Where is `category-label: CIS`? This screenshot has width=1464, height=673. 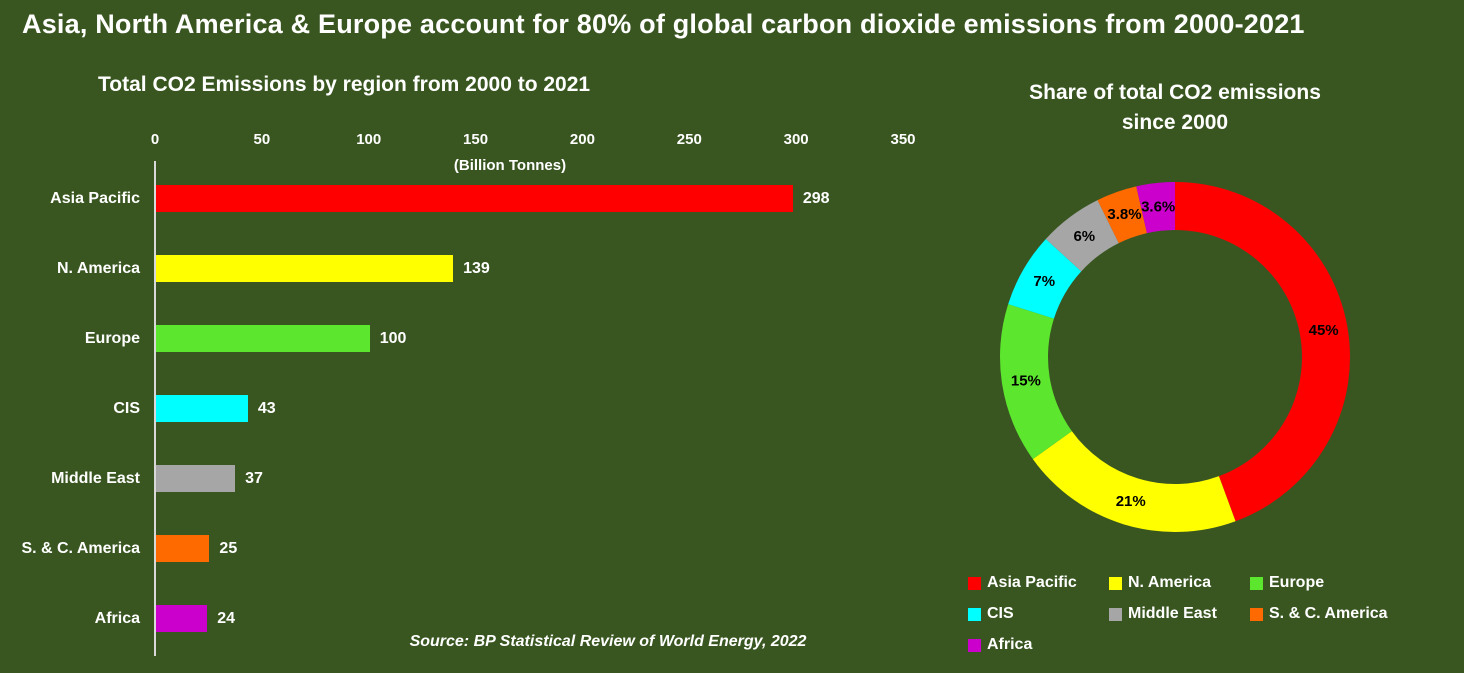 category-label: CIS is located at coordinates (126, 408).